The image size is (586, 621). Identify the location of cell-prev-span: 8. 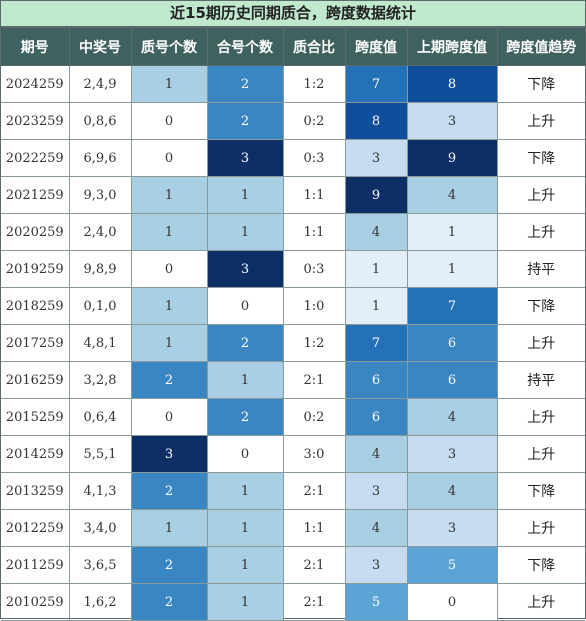
(452, 84).